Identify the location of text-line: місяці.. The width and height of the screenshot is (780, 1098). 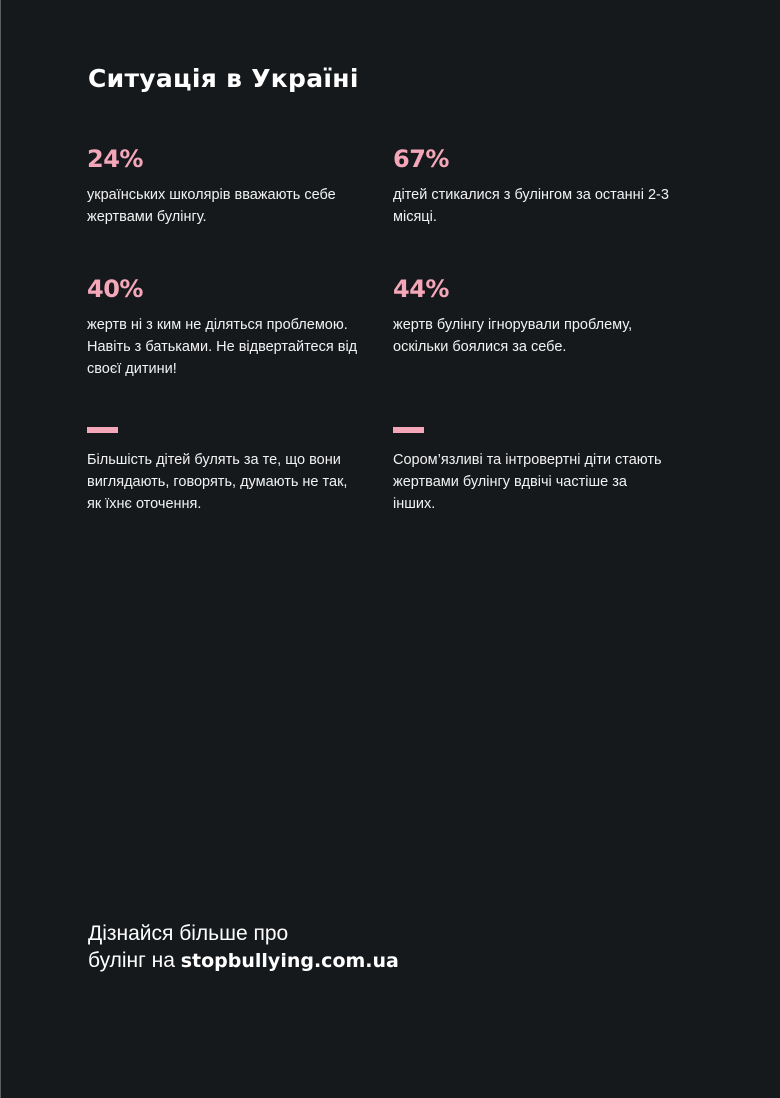
(415, 217).